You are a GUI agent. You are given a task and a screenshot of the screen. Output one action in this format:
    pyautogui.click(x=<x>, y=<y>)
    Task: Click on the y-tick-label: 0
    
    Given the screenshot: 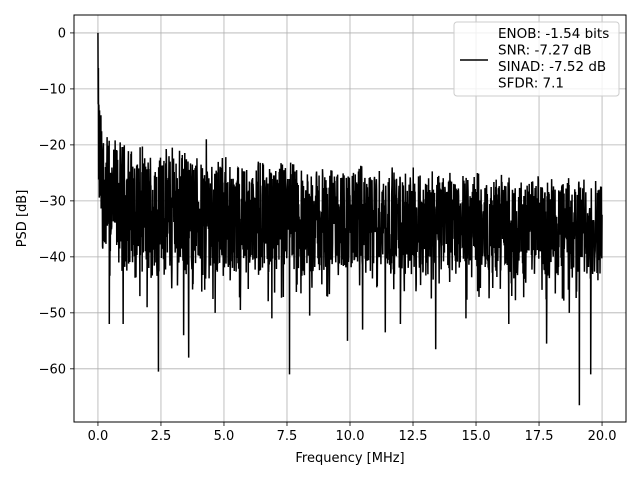 What is the action you would take?
    pyautogui.click(x=62, y=33)
    